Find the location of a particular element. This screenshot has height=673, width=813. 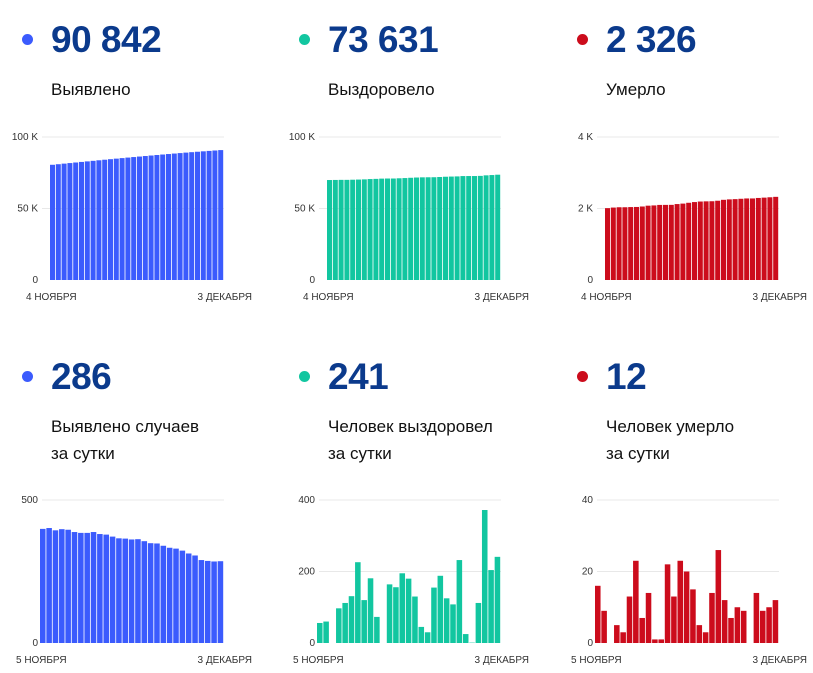

stat-label: Человек умерло is located at coordinates (670, 426).